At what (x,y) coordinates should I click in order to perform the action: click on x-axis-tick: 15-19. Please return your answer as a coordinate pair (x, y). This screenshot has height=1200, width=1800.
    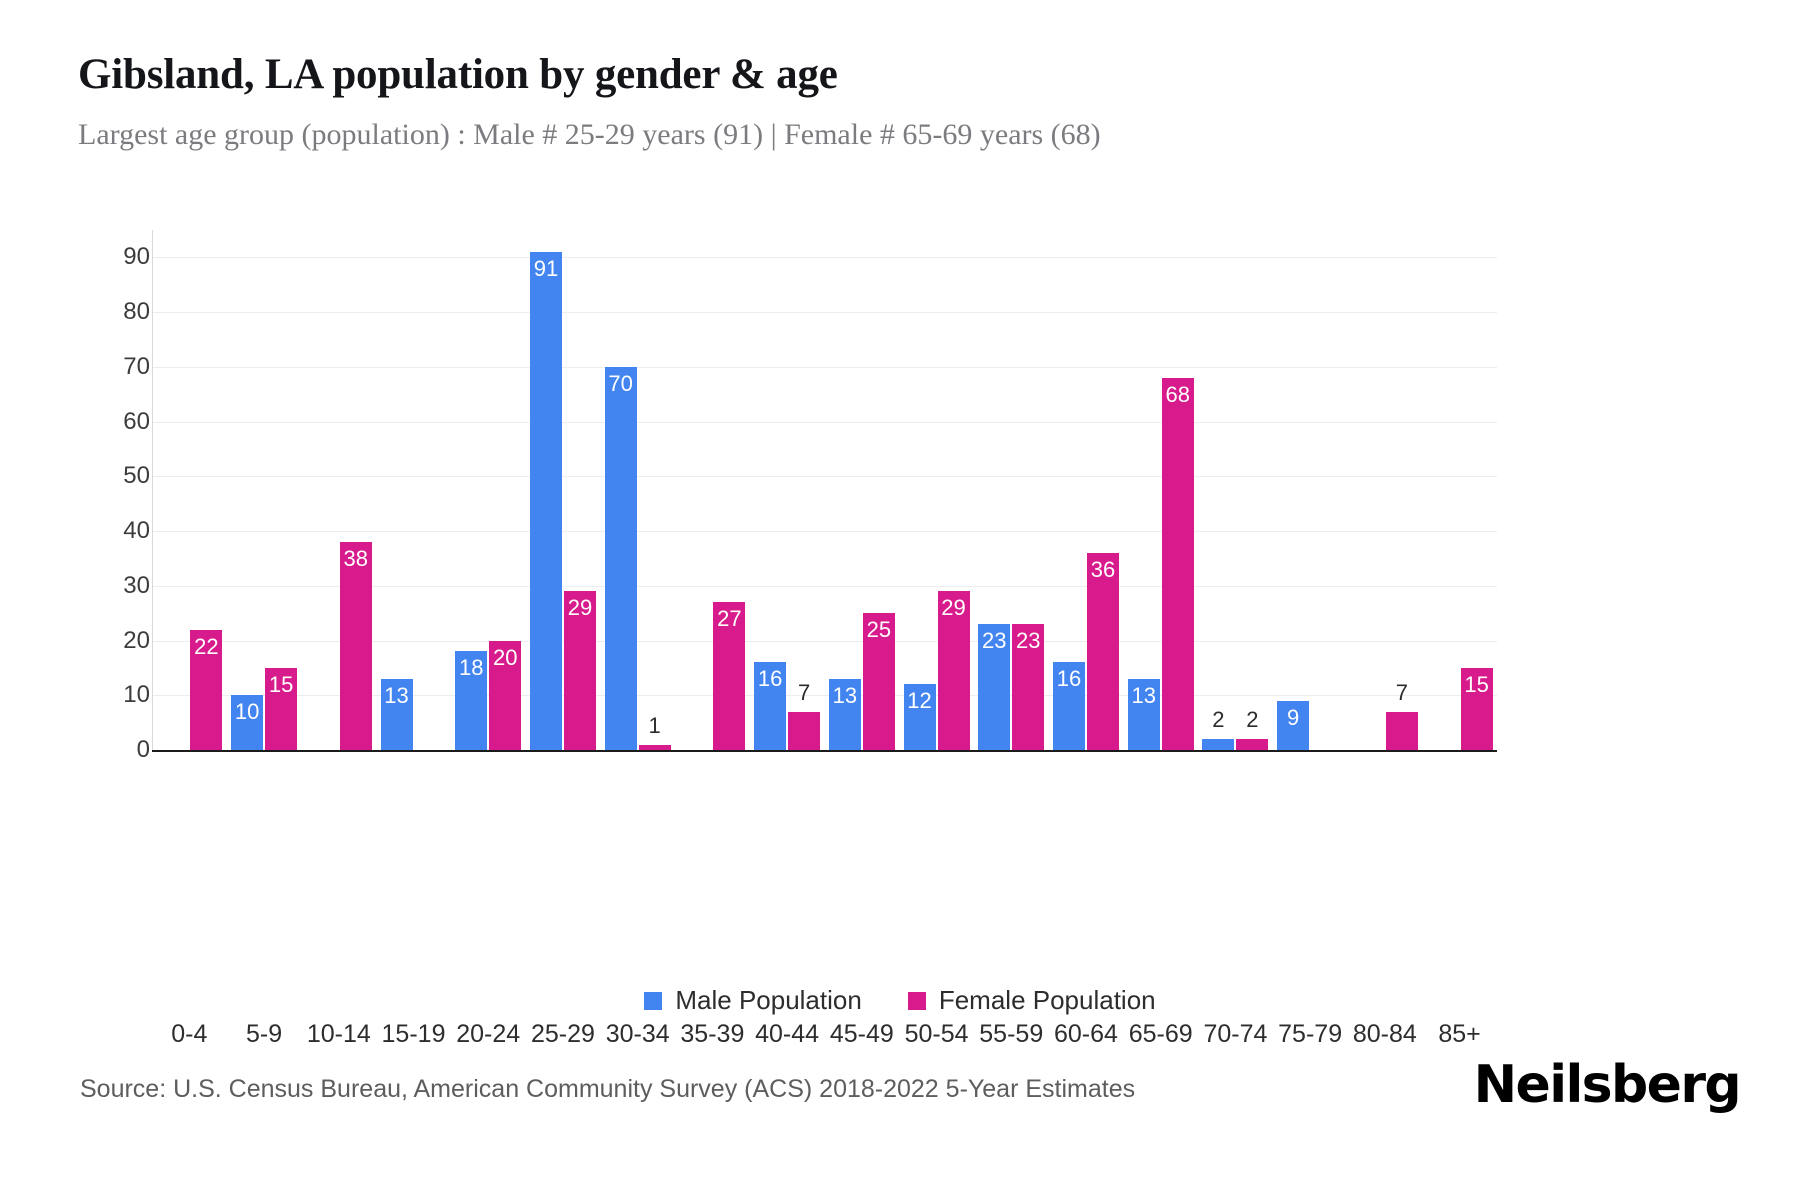
    Looking at the image, I should click on (413, 1034).